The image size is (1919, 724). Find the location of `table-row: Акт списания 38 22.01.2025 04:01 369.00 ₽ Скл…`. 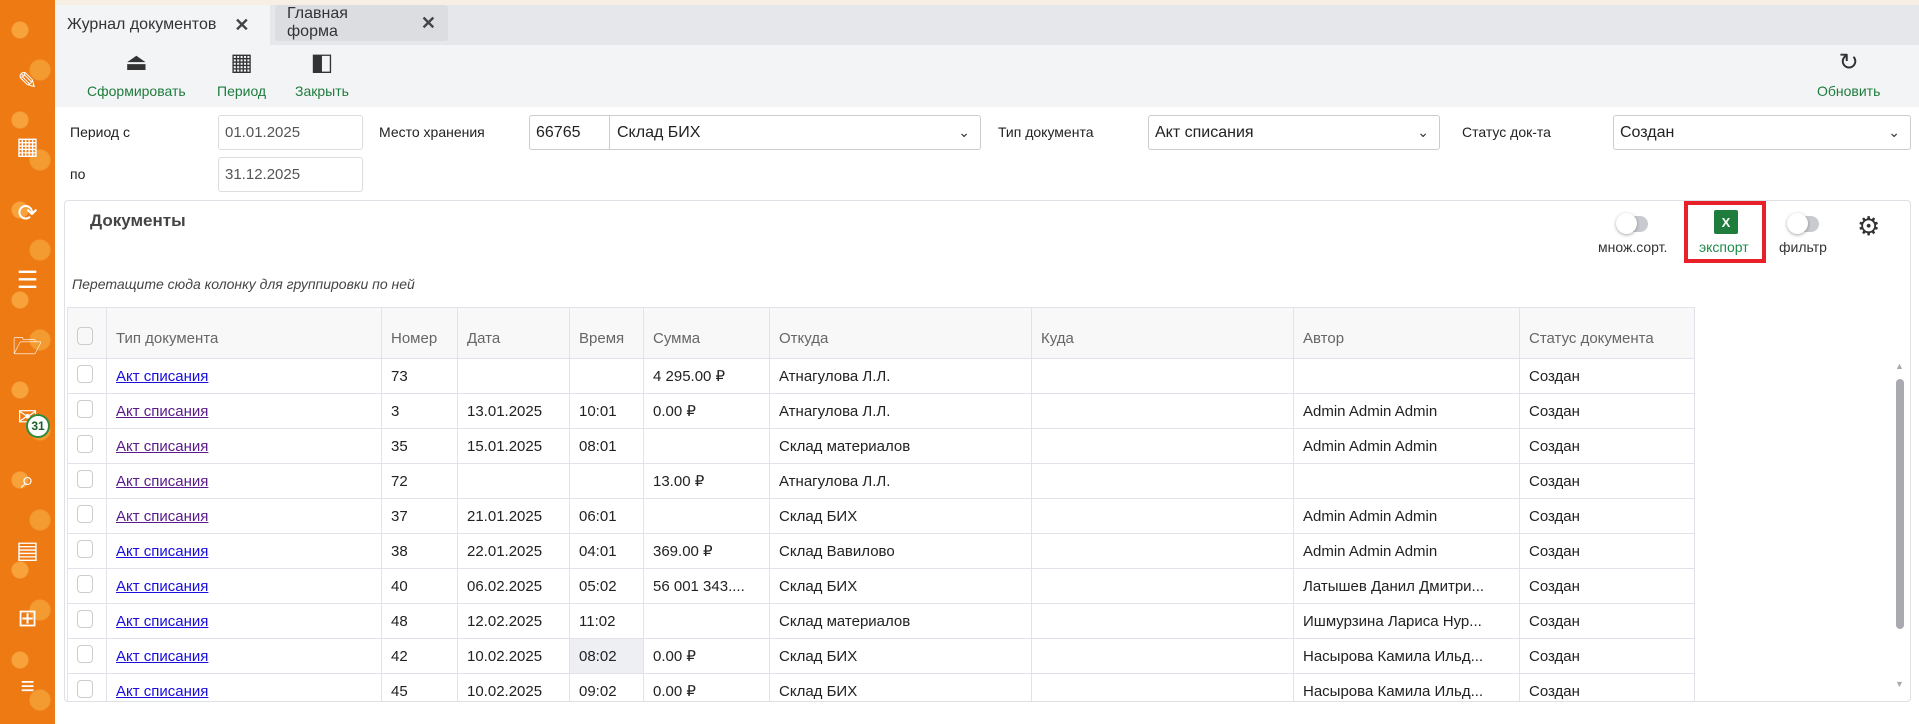

table-row: Акт списания 38 22.01.2025 04:01 369.00 ₽ Скл… is located at coordinates (881, 551).